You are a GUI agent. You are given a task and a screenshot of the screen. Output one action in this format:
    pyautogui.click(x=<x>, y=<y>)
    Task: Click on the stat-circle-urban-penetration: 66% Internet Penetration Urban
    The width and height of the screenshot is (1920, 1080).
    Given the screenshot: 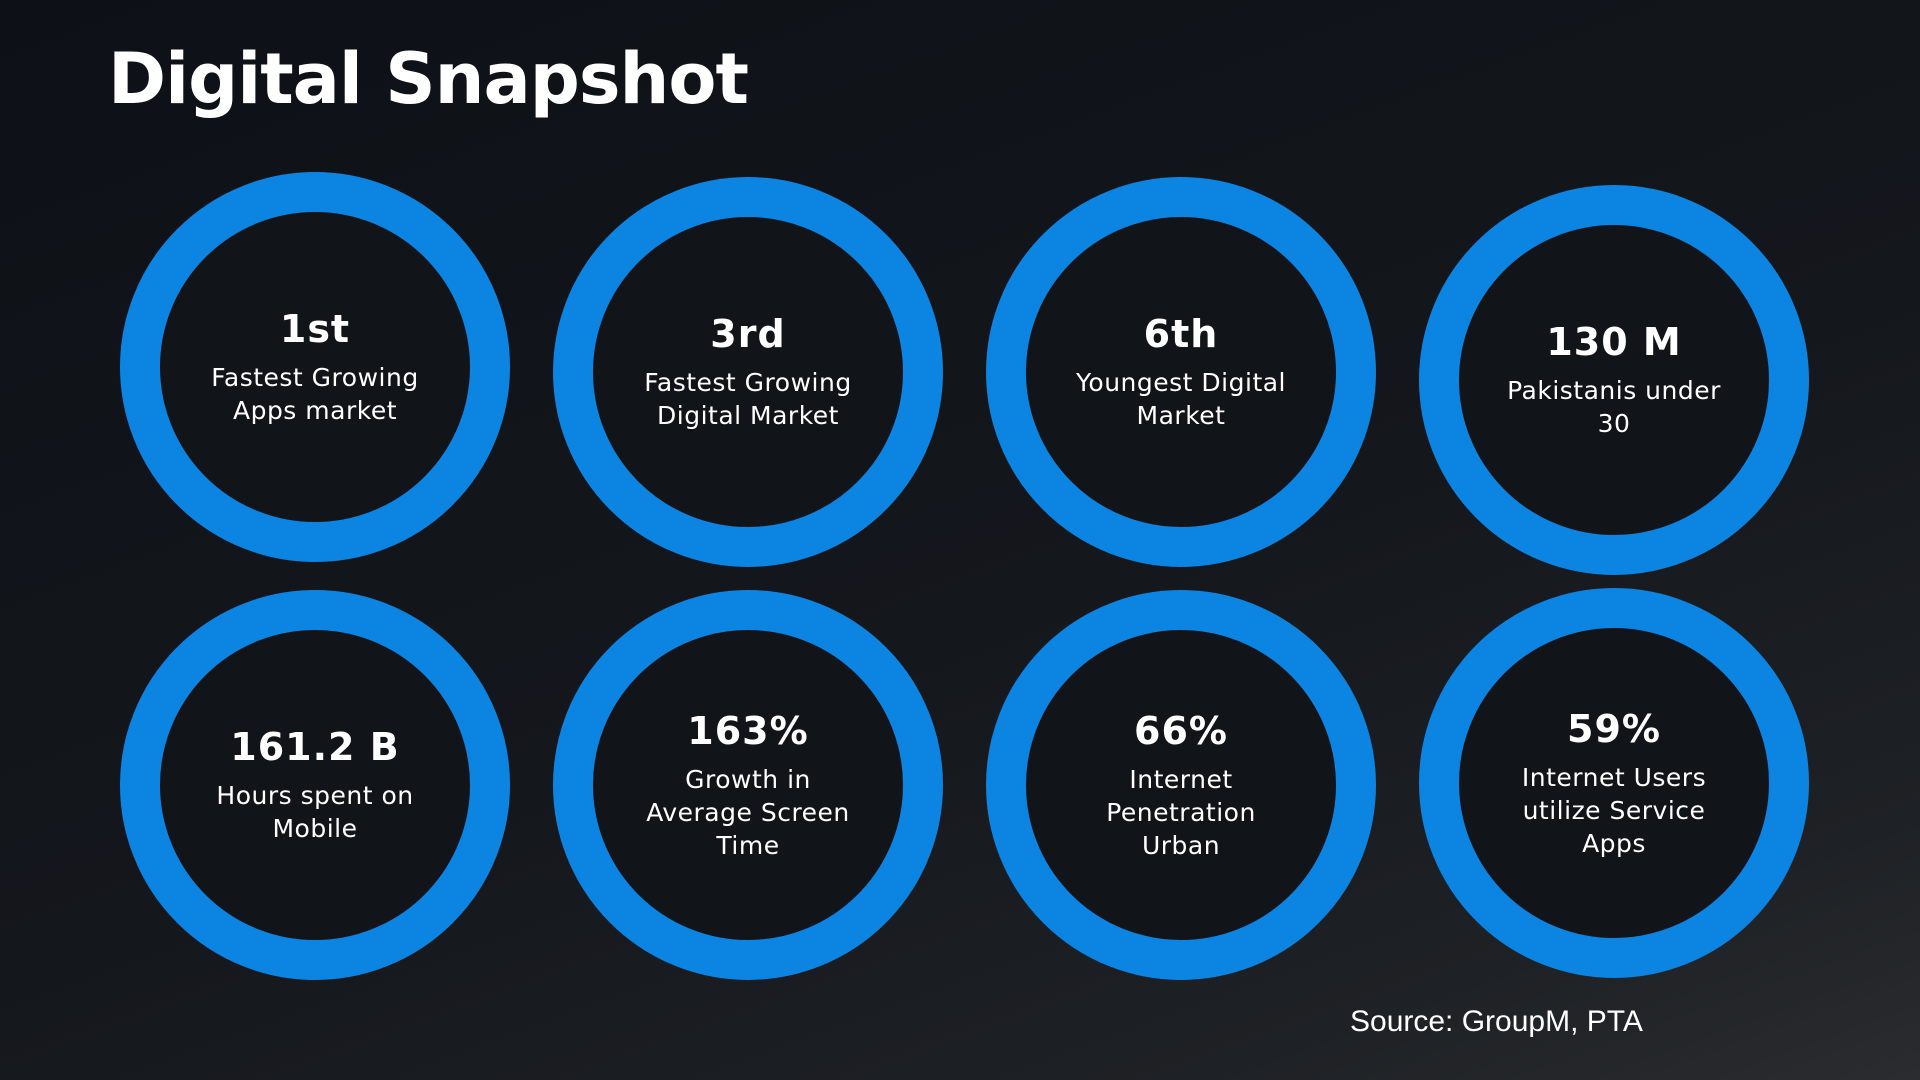 What is the action you would take?
    pyautogui.click(x=1181, y=785)
    